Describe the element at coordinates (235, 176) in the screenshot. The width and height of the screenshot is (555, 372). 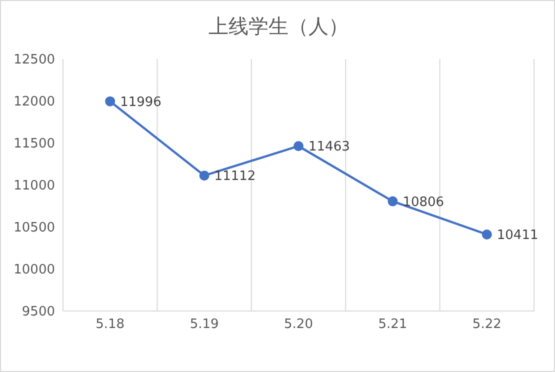
I see `data-label: 11112` at that location.